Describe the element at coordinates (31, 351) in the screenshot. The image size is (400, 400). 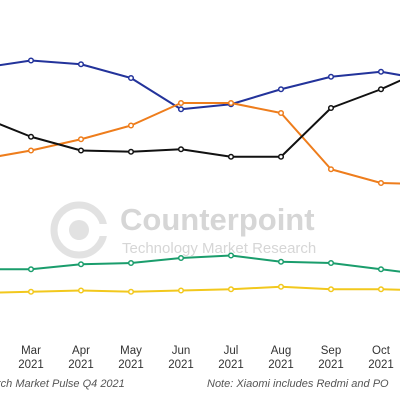
I see `x-tick-month: Mar` at that location.